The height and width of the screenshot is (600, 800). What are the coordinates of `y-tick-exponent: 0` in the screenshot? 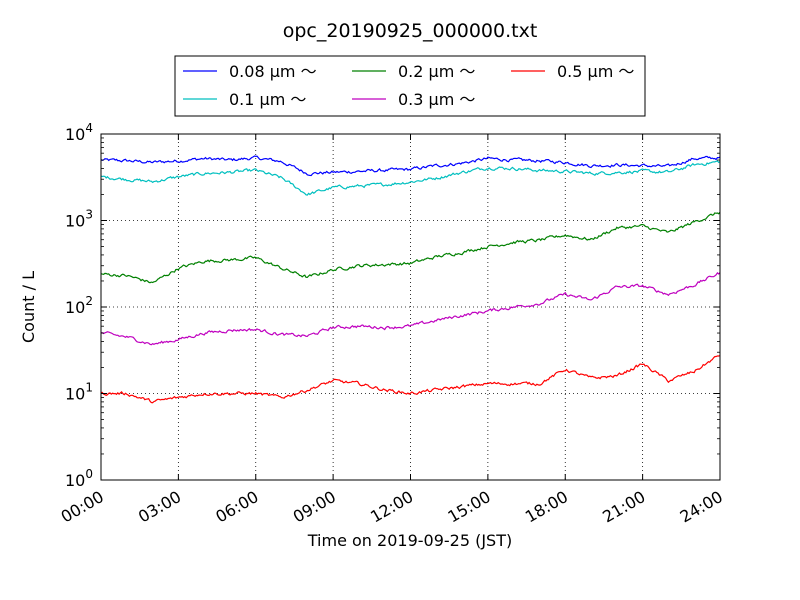 It's located at (89, 474).